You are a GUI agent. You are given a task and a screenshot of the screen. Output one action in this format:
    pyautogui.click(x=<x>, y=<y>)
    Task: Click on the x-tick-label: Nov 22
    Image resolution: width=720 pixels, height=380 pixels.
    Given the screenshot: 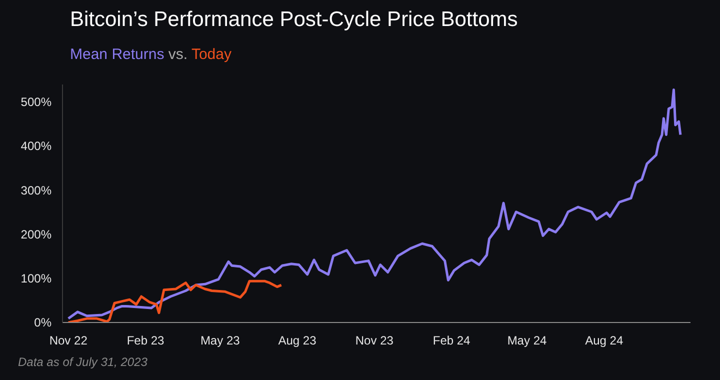 What is the action you would take?
    pyautogui.click(x=68, y=341)
    